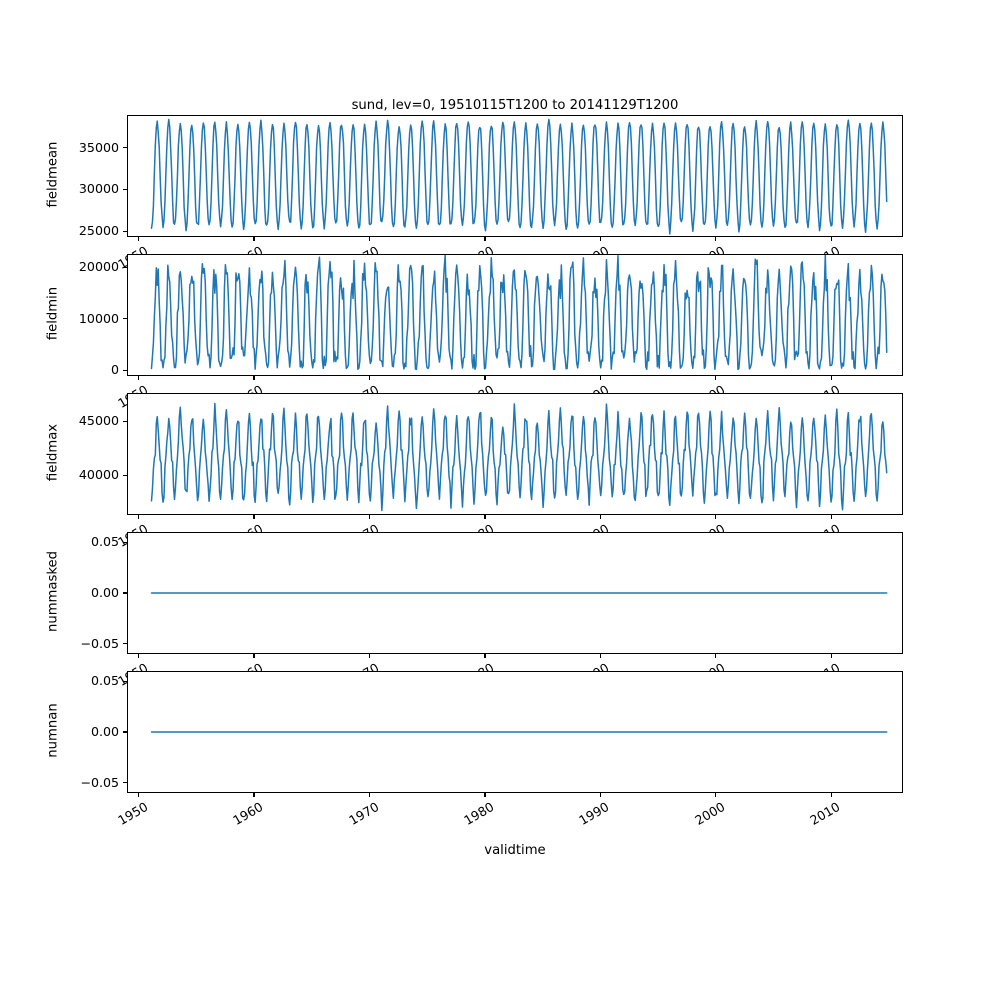 Image resolution: width=1000 pixels, height=1000 pixels. I want to click on data-line-fieldmax, so click(519, 457).